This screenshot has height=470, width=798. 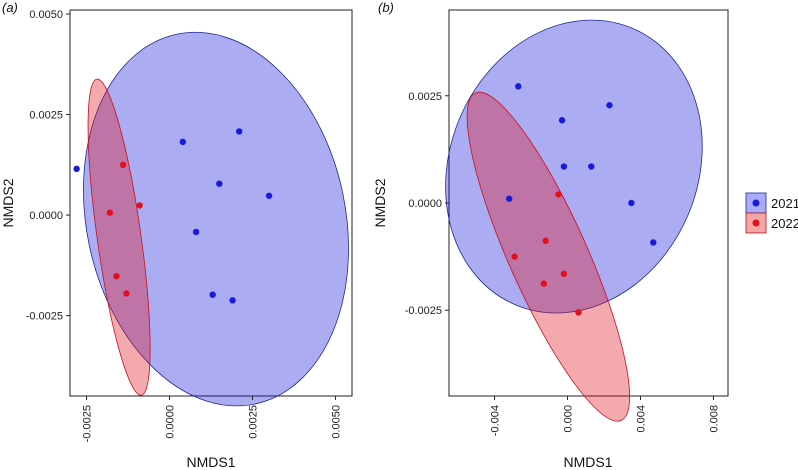 What do you see at coordinates (10, 7) in the screenshot?
I see `panel-a-label: (a)` at bounding box center [10, 7].